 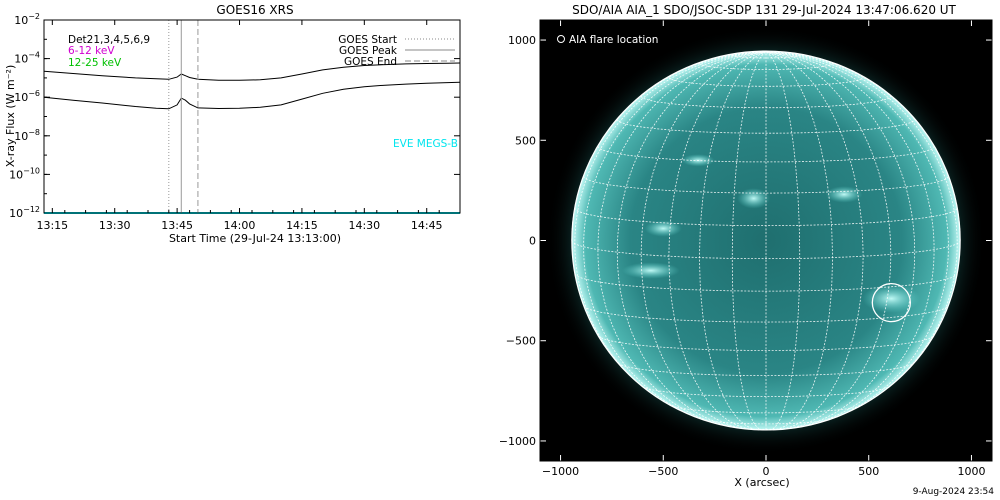 What do you see at coordinates (24, 212) in the screenshot?
I see `goes-y-tick-label: 10⁻¹²` at bounding box center [24, 212].